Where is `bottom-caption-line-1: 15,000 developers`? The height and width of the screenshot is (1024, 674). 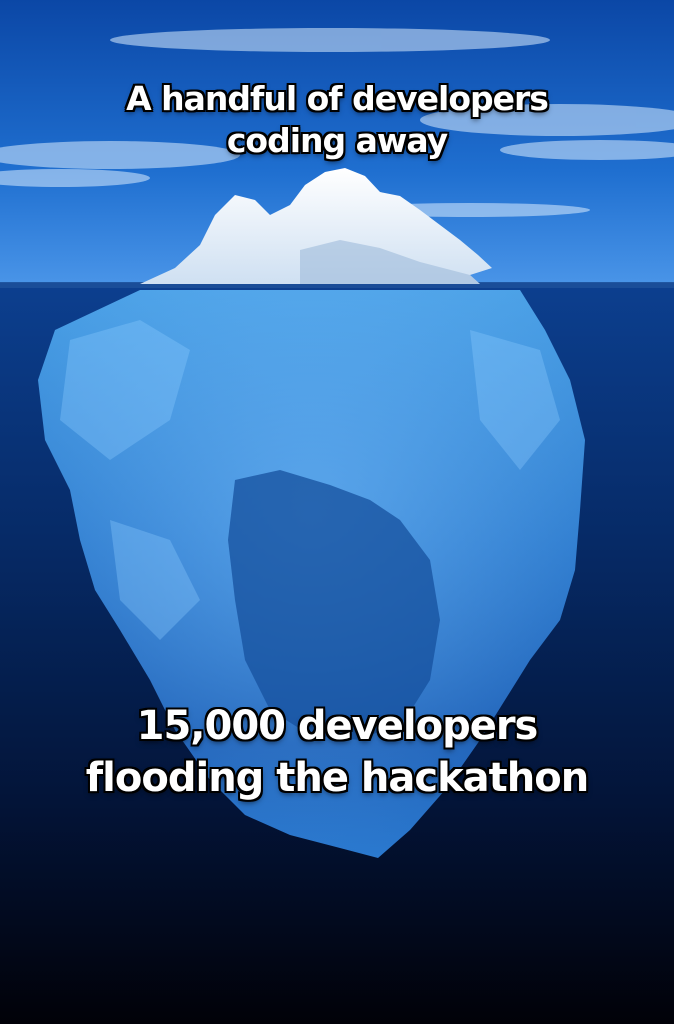 bottom-caption-line-1: 15,000 developers is located at coordinates (337, 726).